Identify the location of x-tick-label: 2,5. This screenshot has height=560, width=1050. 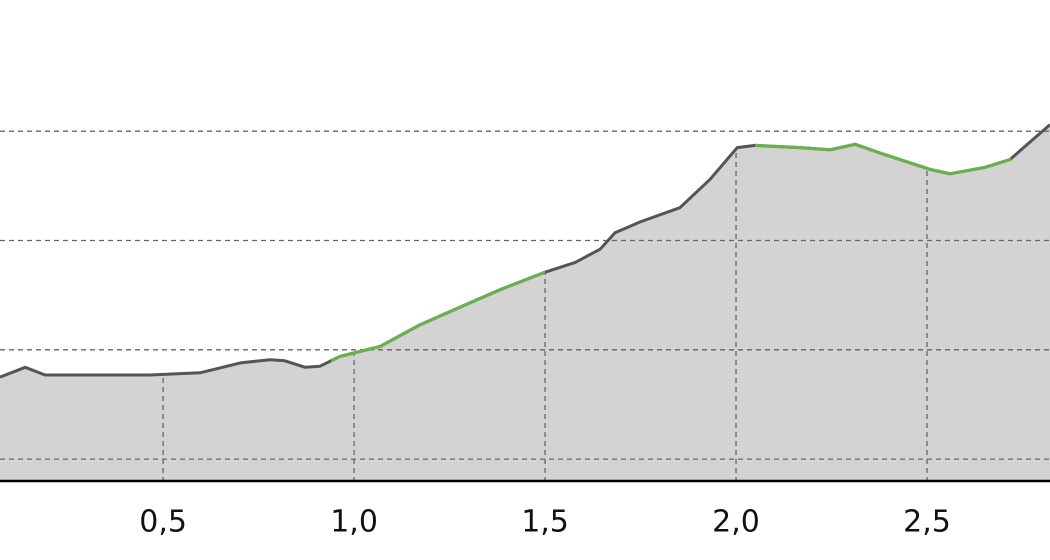
(927, 522).